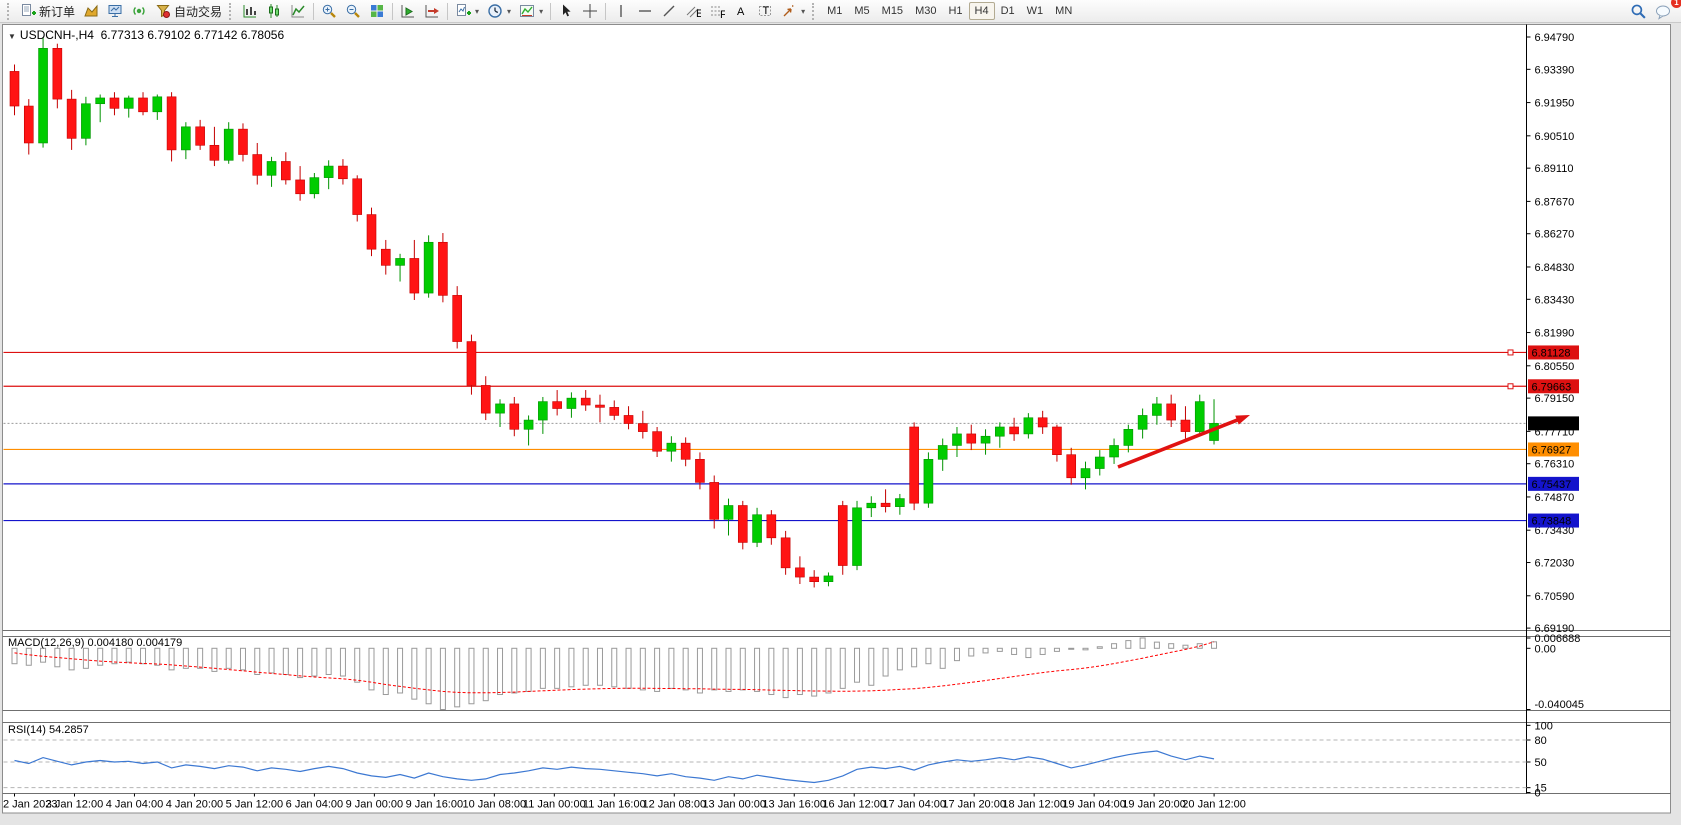 This screenshot has height=825, width=1681. Describe the element at coordinates (669, 11) in the screenshot. I see `trendline-tool-button` at that location.